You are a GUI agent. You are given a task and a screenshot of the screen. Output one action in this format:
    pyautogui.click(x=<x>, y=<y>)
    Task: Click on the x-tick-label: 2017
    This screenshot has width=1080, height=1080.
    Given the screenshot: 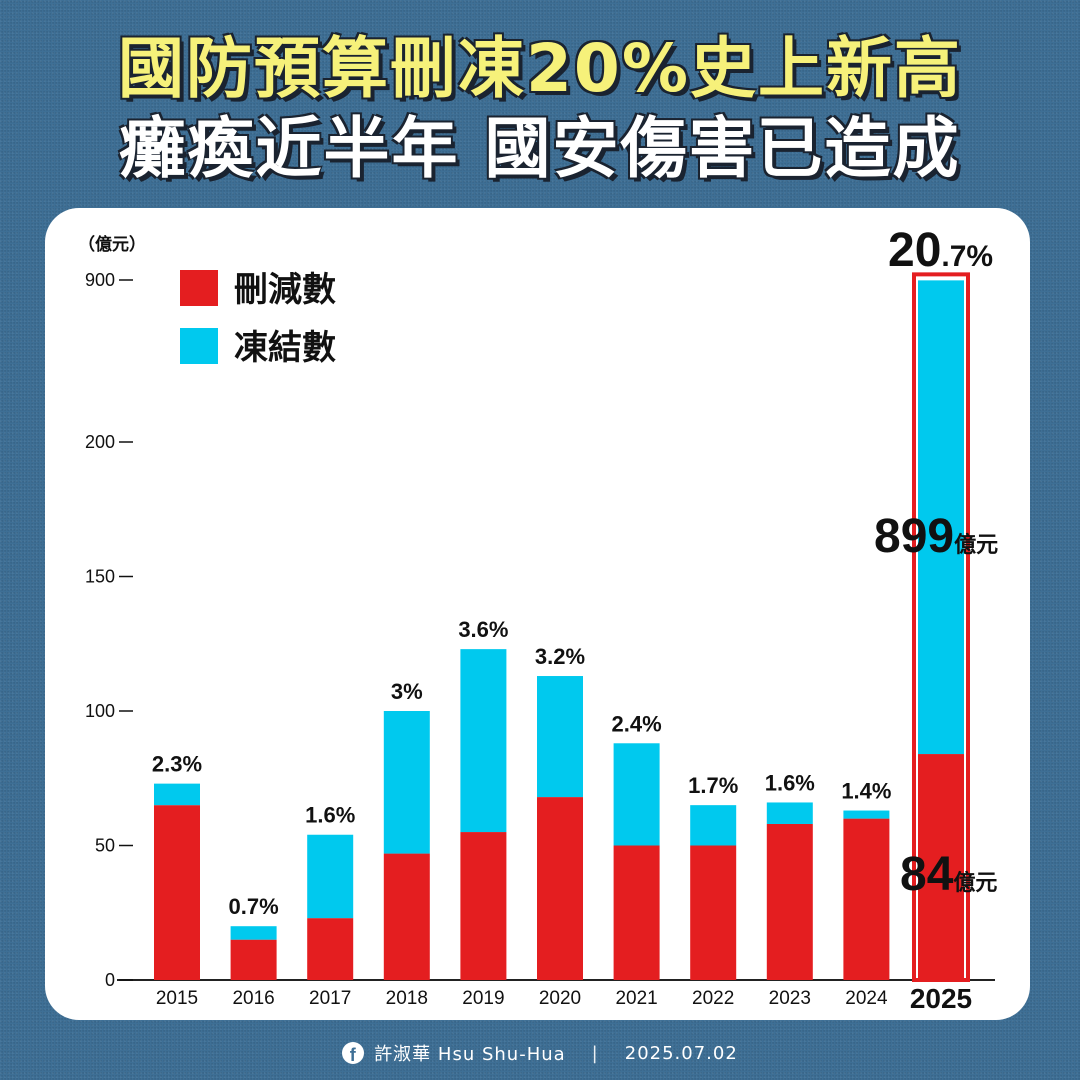 What is the action you would take?
    pyautogui.click(x=330, y=998)
    